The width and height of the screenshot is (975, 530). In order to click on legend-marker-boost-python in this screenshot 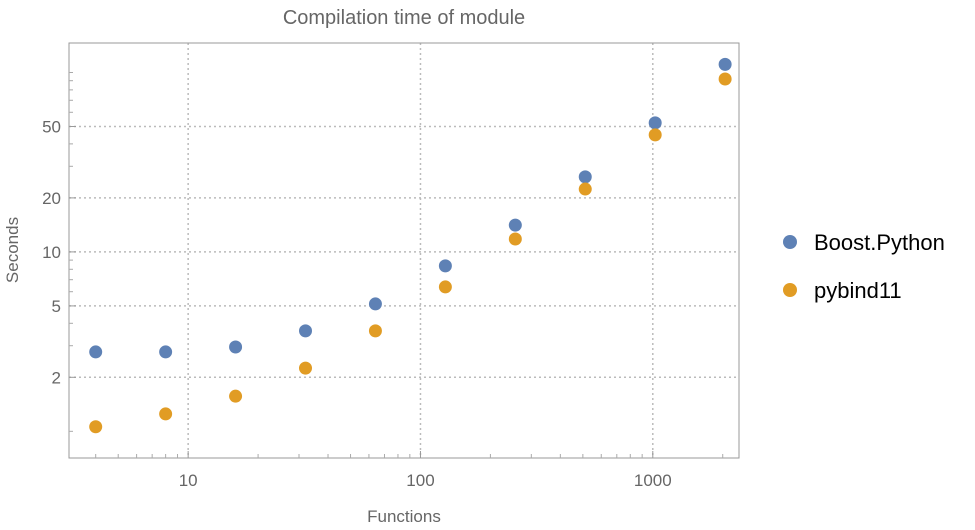, I will do `click(790, 242)`.